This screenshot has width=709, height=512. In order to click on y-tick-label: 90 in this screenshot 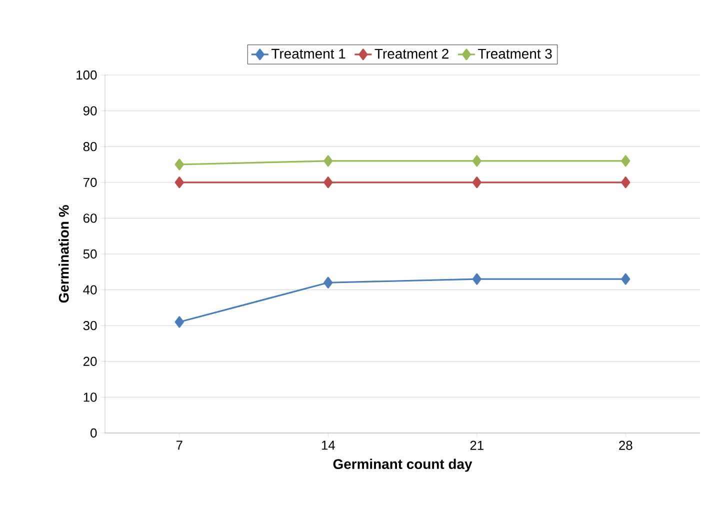, I will do `click(90, 111)`.